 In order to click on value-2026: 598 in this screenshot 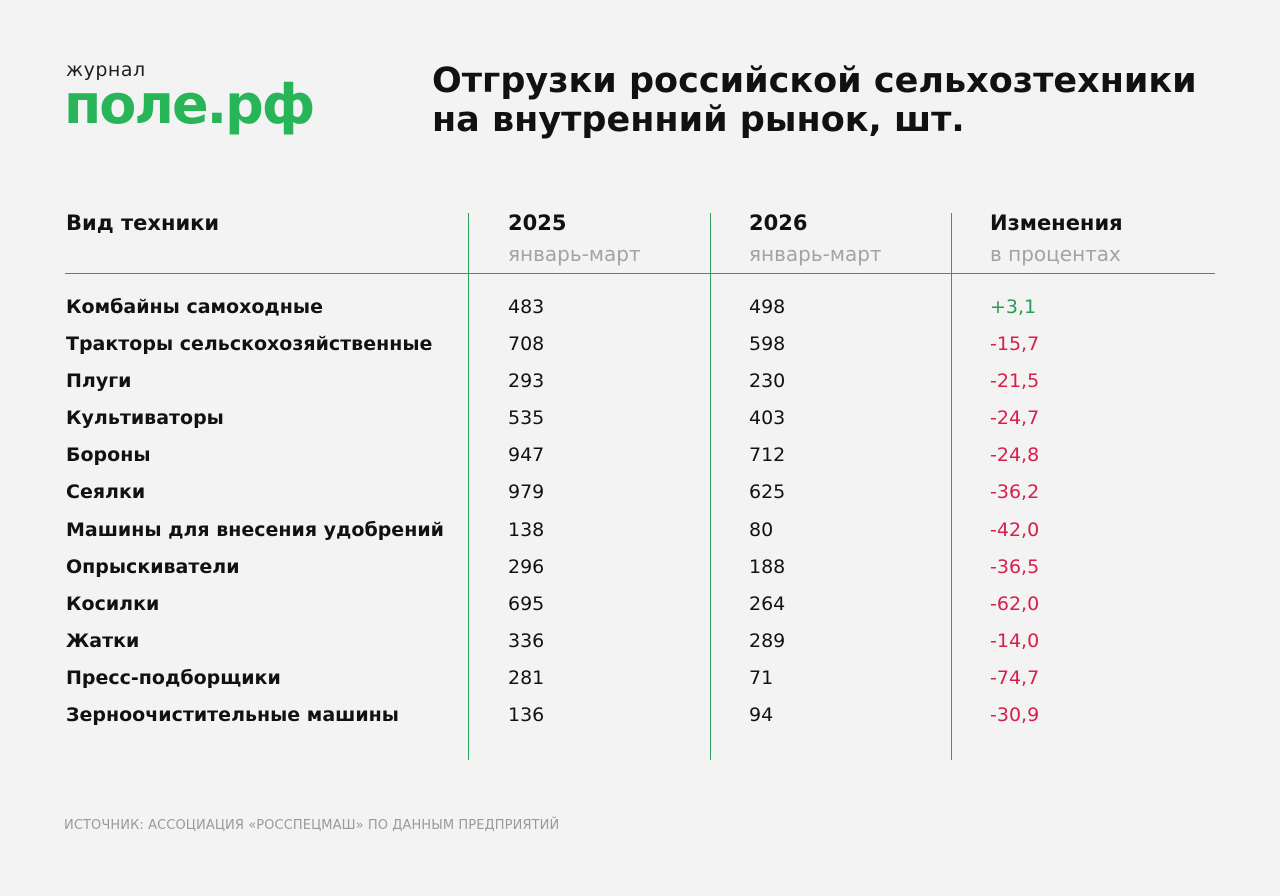, I will do `click(767, 344)`.